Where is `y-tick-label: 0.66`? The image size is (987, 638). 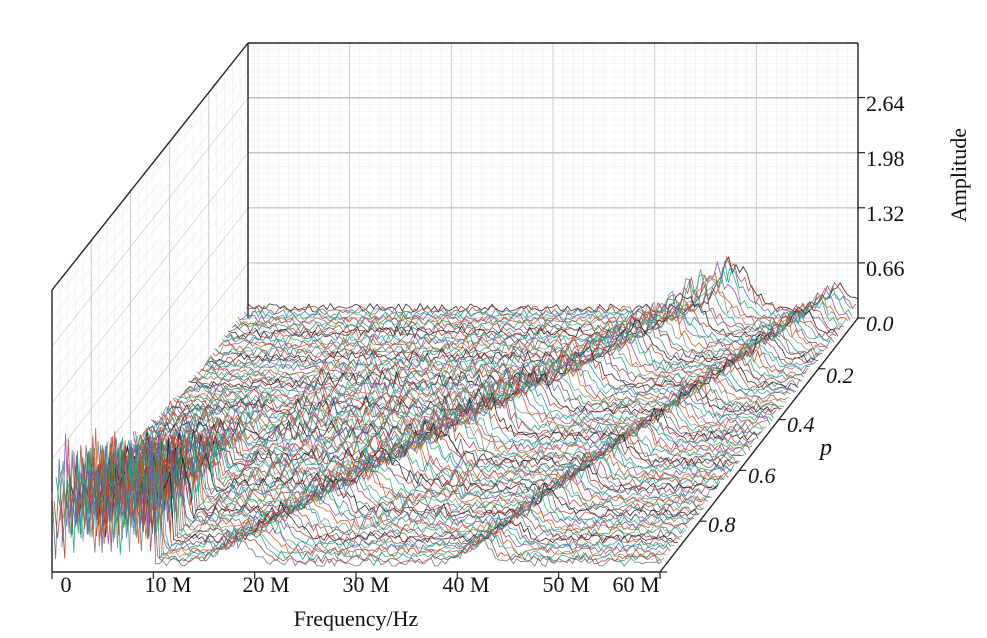
y-tick-label: 0.66 is located at coordinates (885, 268).